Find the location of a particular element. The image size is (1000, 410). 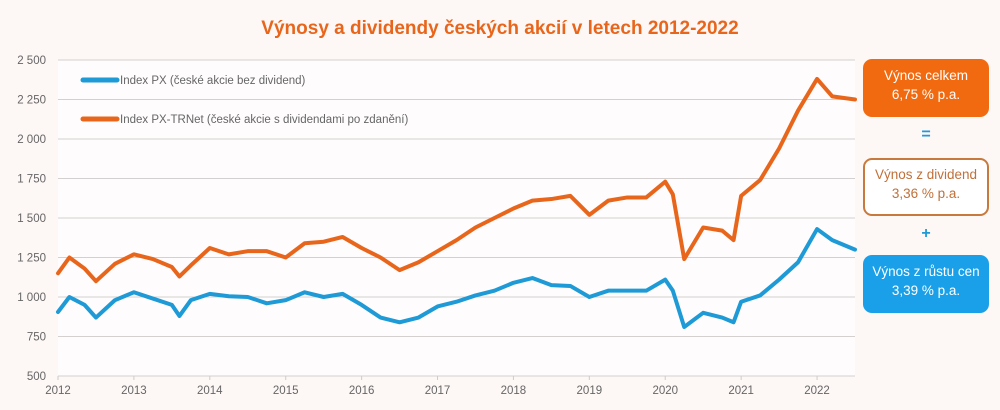

x-tick-label: 2019 is located at coordinates (590, 391).